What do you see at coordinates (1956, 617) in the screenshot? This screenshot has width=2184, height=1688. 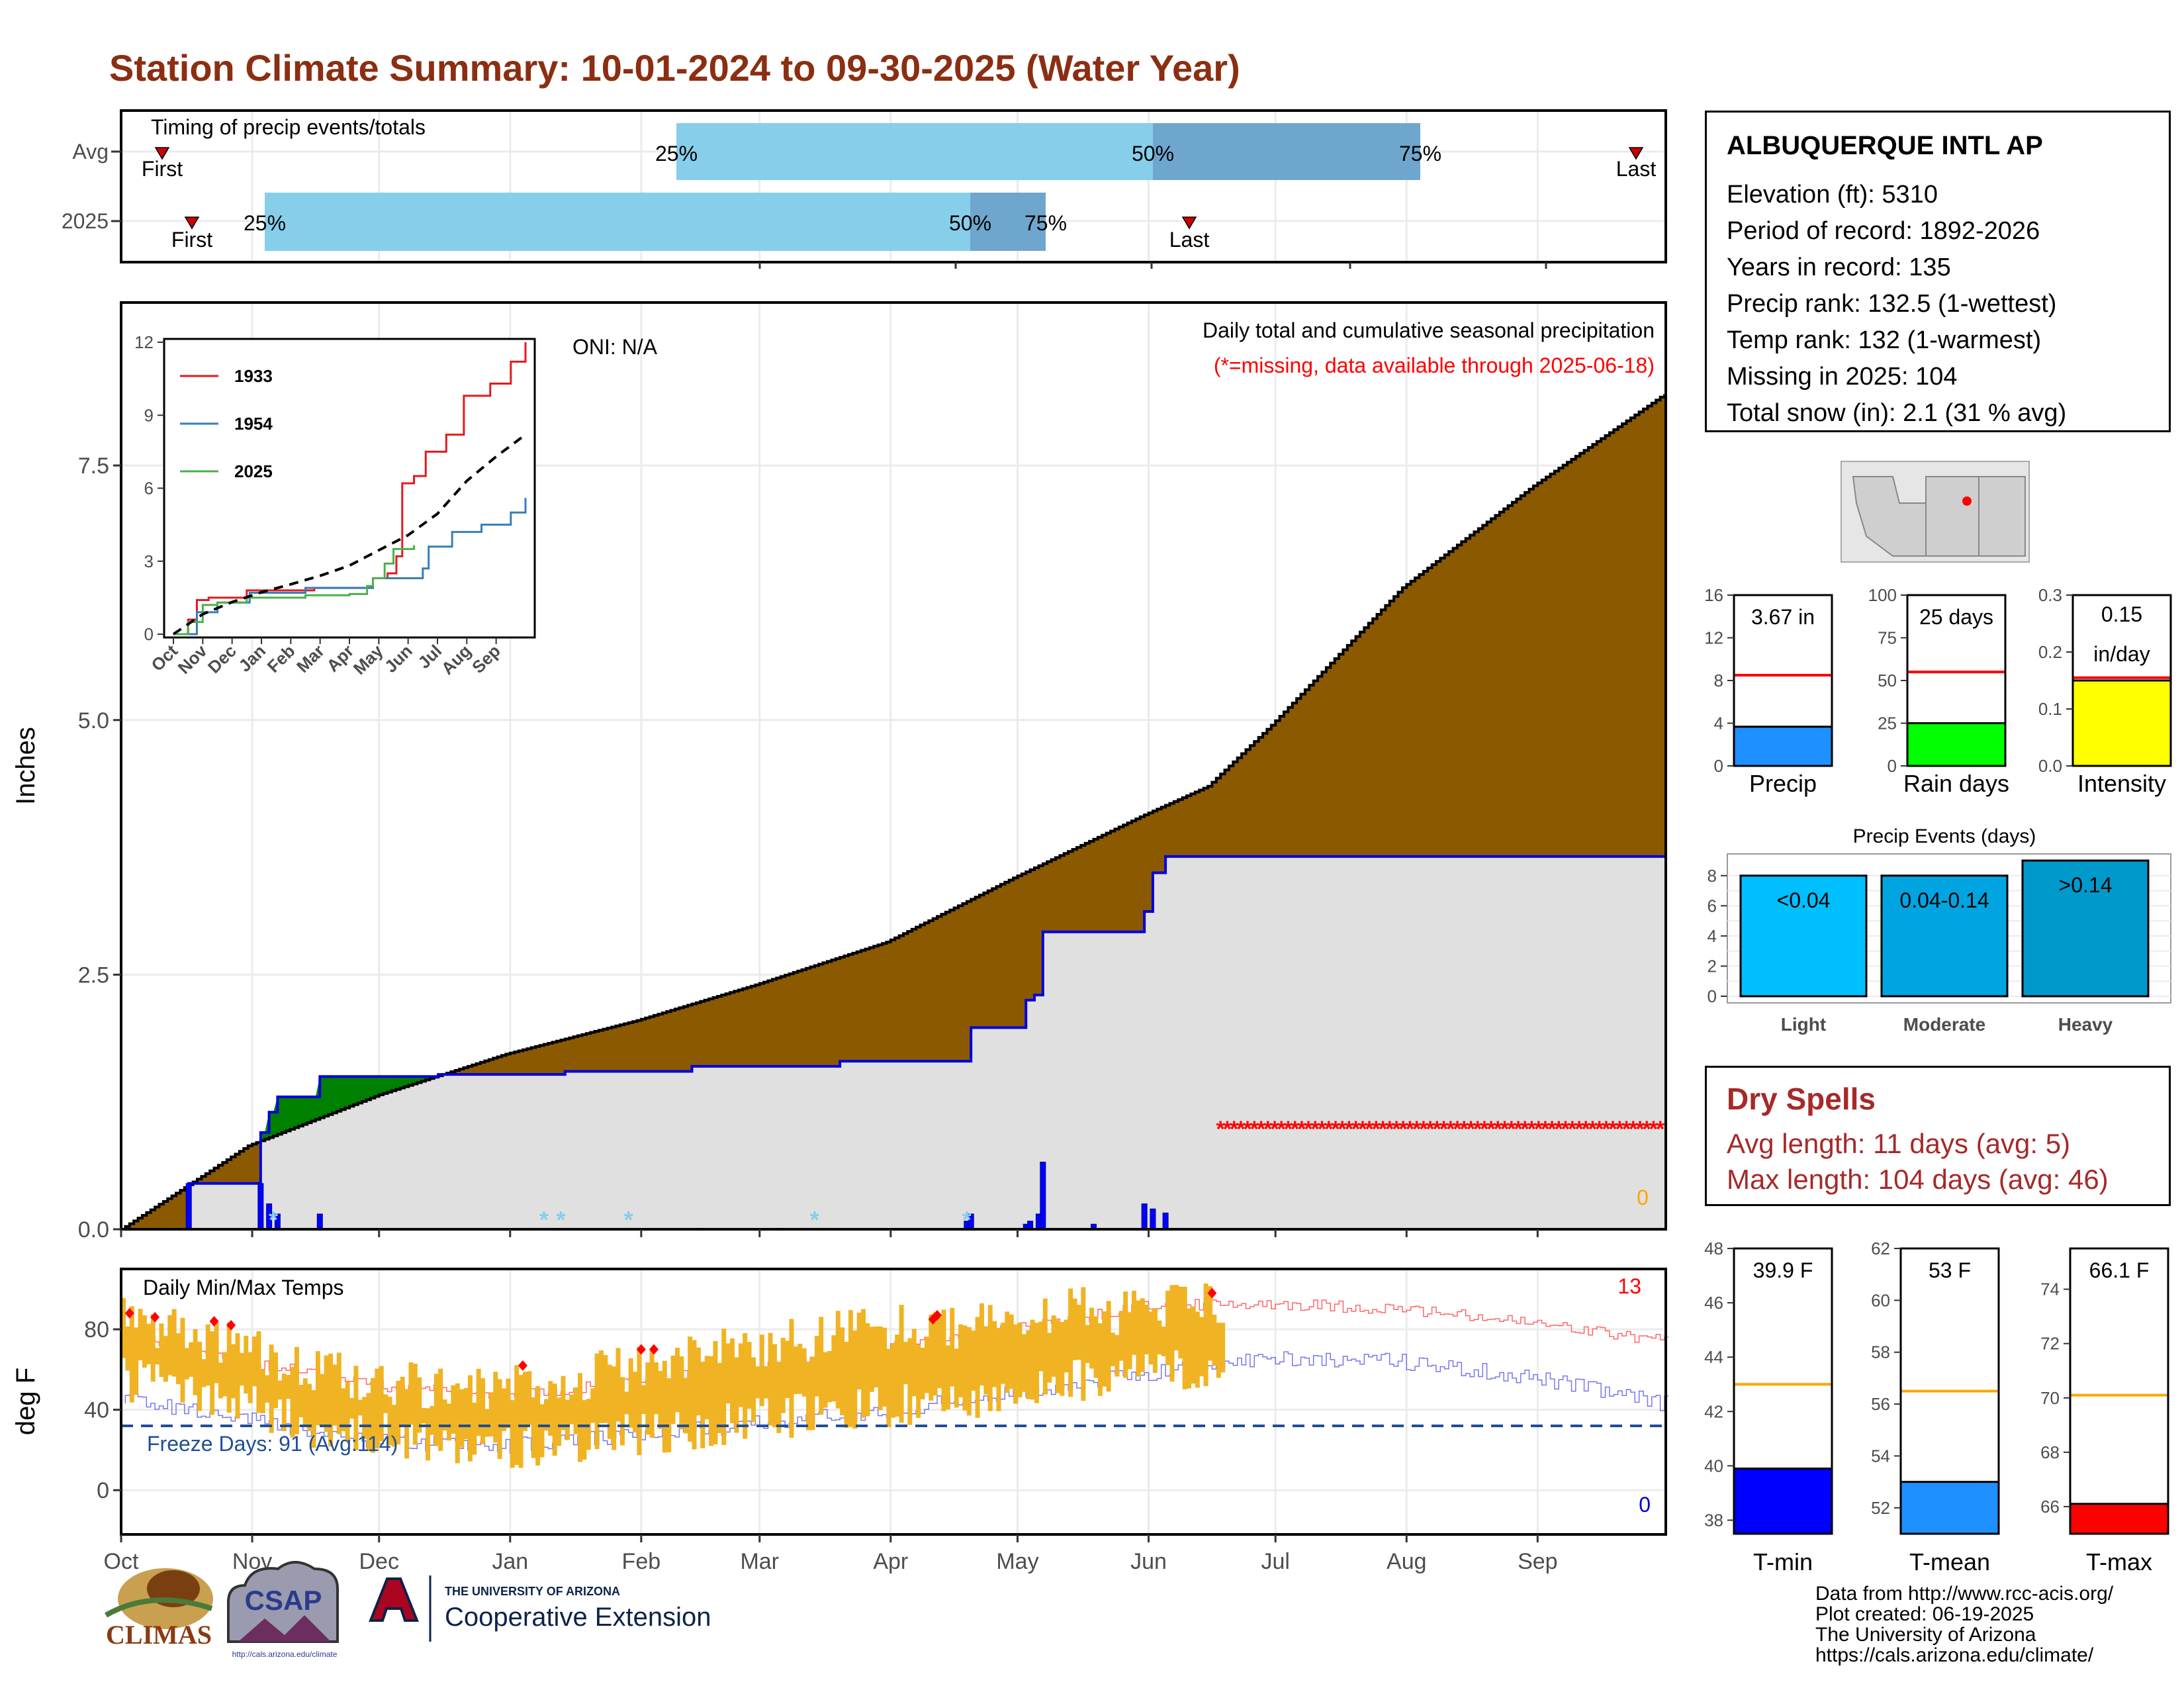 I see `summary-value: 25 days` at bounding box center [1956, 617].